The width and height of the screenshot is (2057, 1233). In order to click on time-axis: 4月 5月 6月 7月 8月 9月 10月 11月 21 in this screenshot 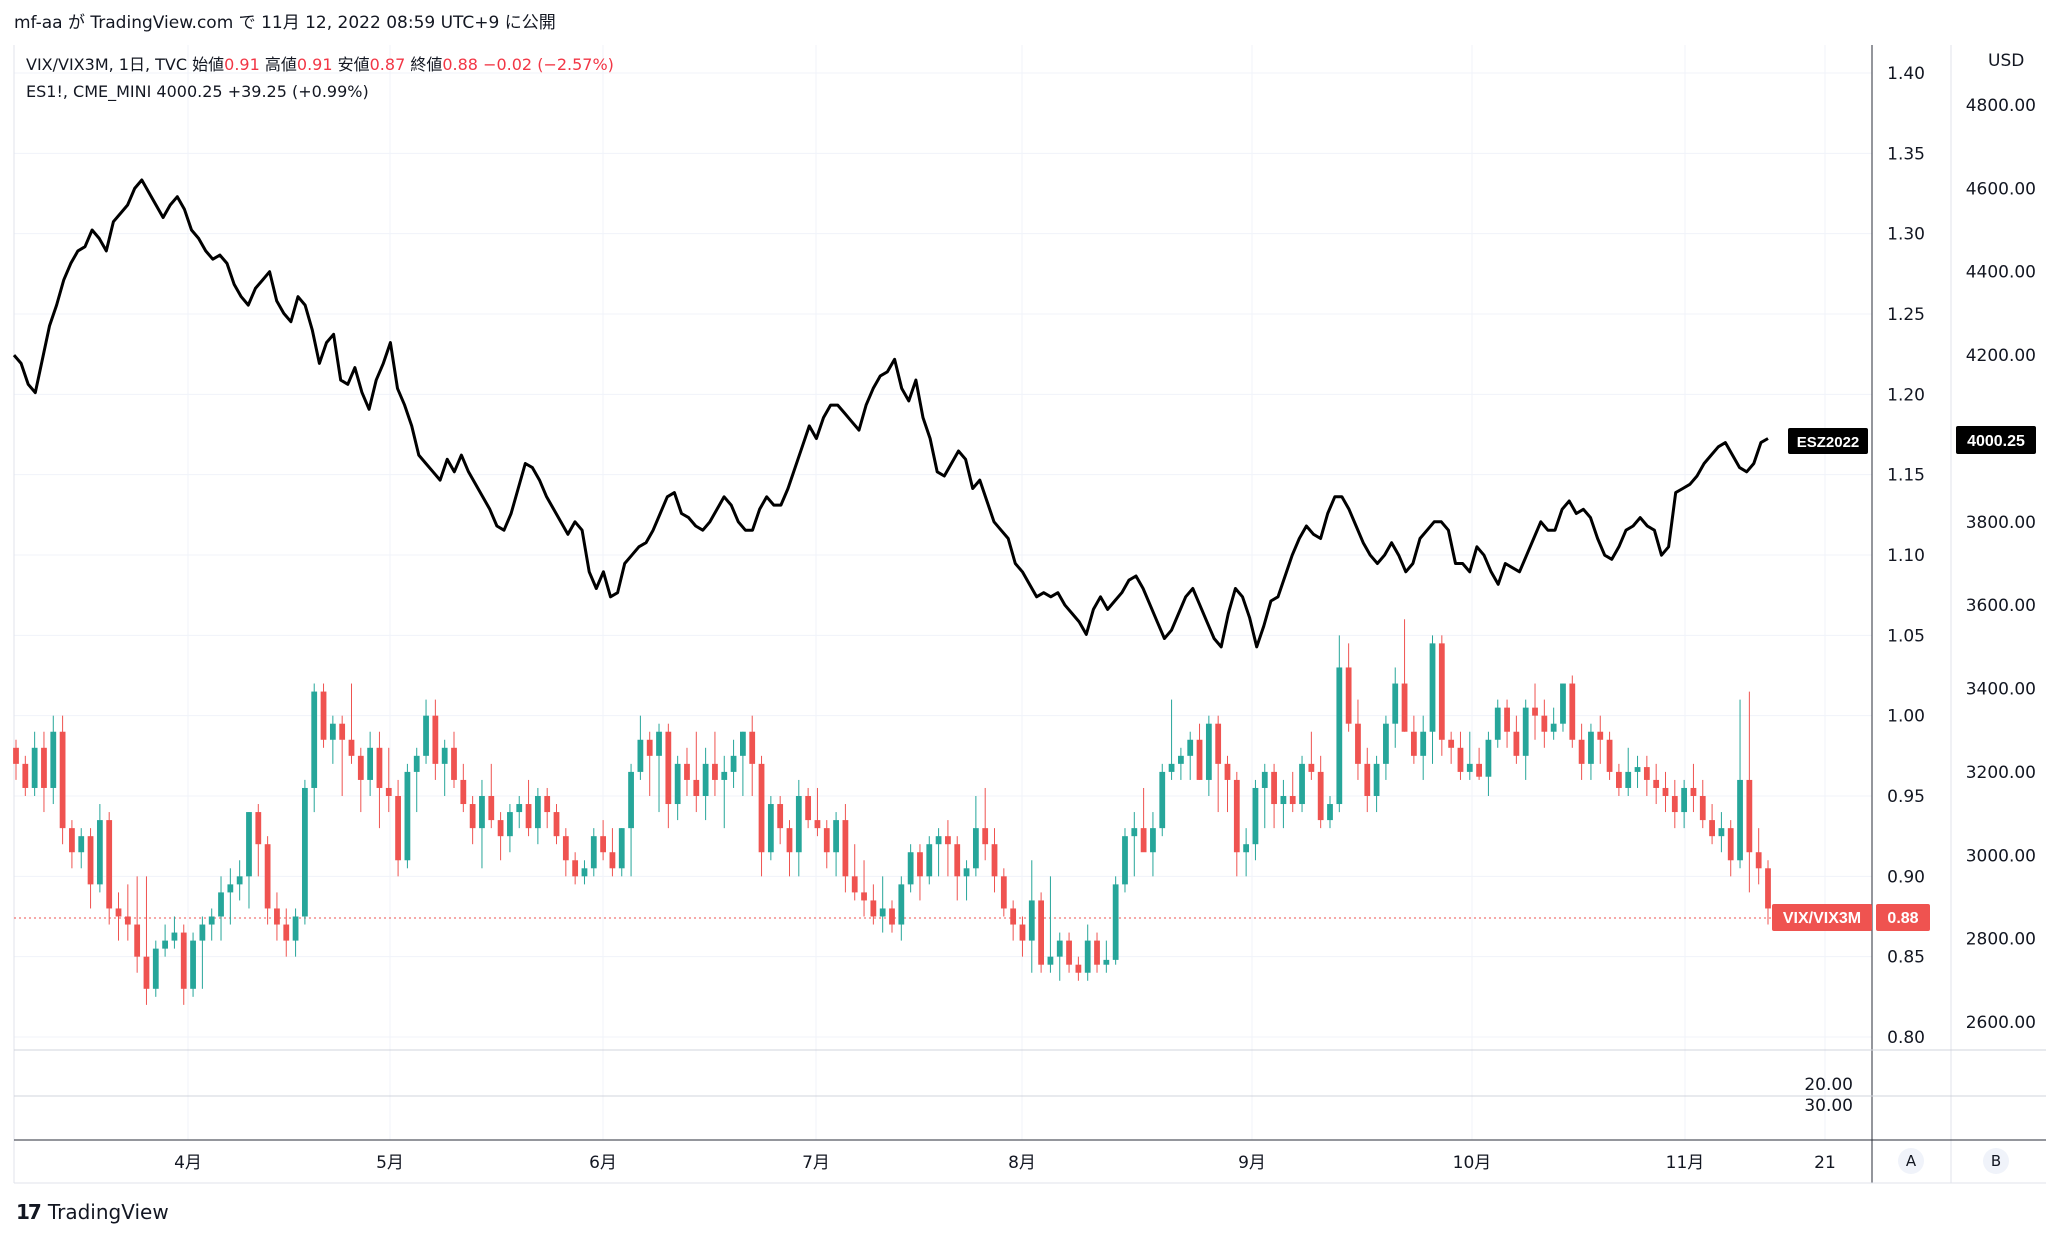, I will do `click(1005, 1163)`.